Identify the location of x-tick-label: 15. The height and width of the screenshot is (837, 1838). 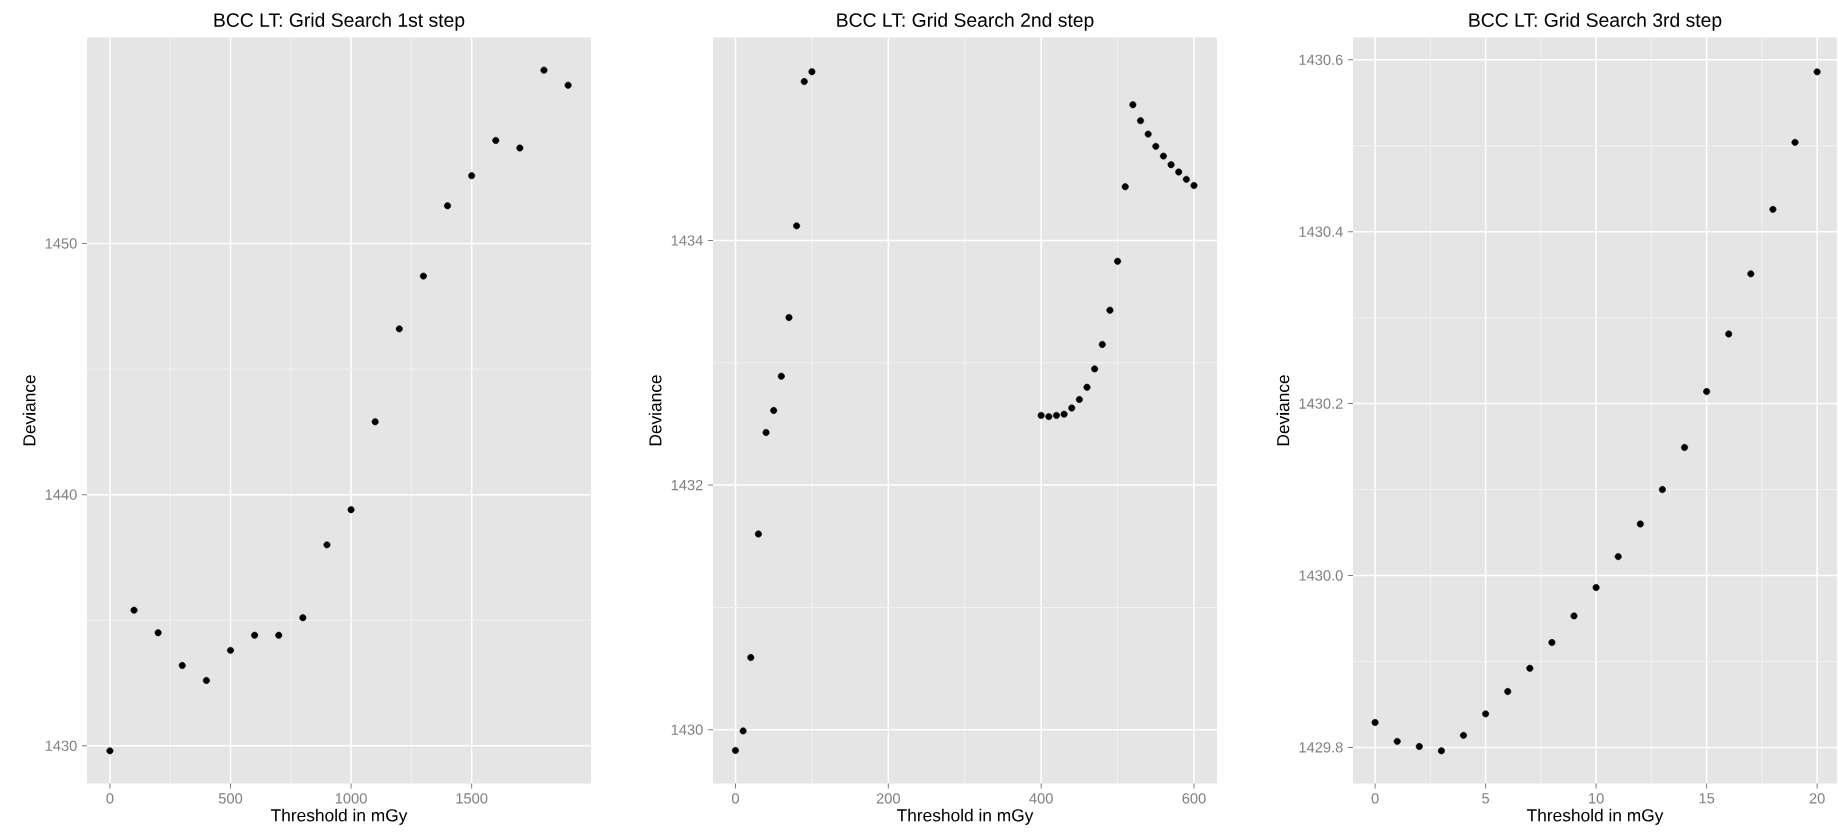
(1707, 798).